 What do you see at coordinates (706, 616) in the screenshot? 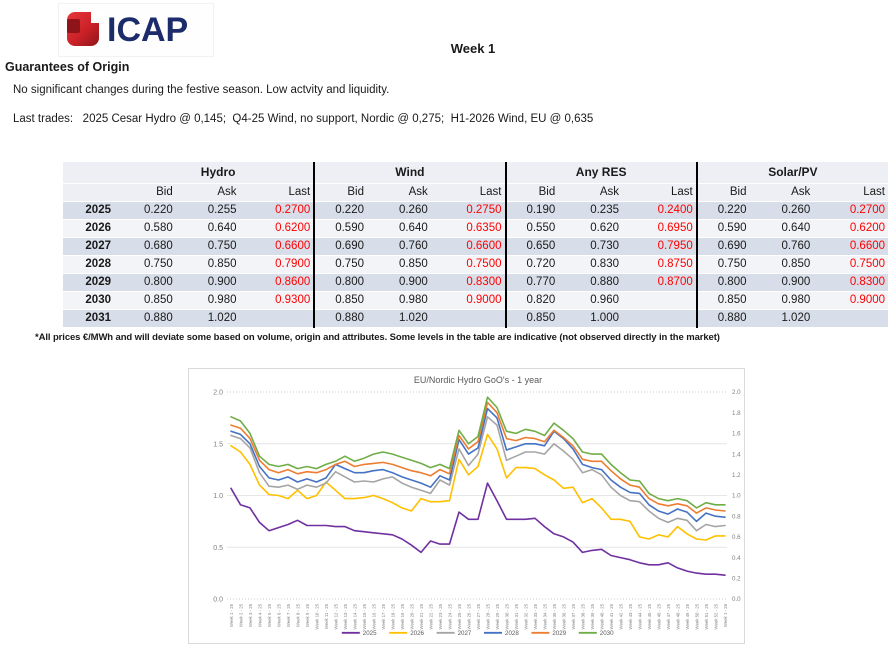
I see `x-axis-label: Week 51 - 25` at bounding box center [706, 616].